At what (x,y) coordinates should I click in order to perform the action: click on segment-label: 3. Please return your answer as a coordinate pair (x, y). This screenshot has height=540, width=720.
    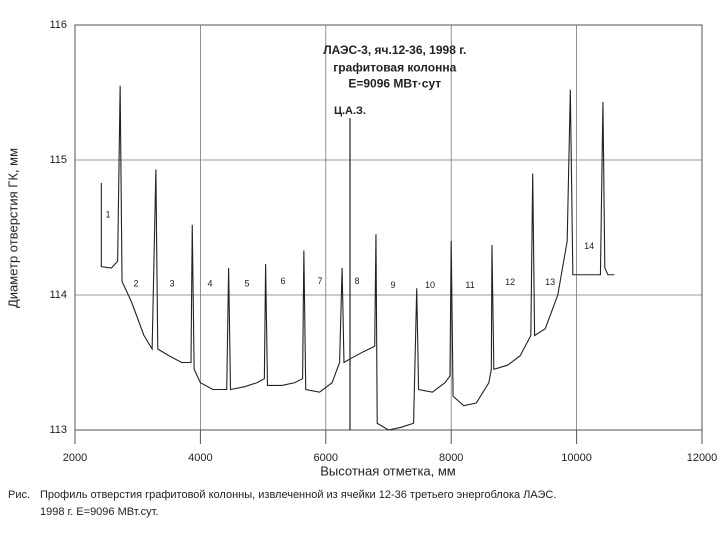
    Looking at the image, I should click on (171, 284).